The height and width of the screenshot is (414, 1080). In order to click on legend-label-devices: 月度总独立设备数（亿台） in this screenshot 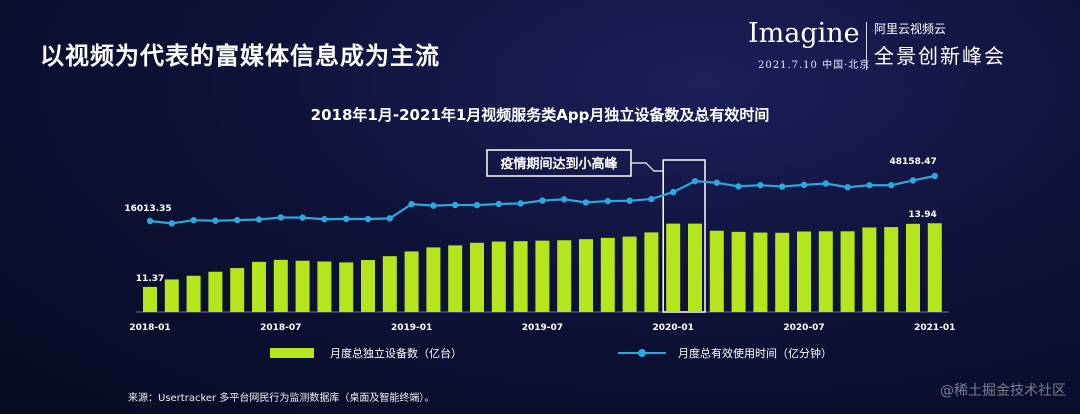, I will do `click(396, 353)`.